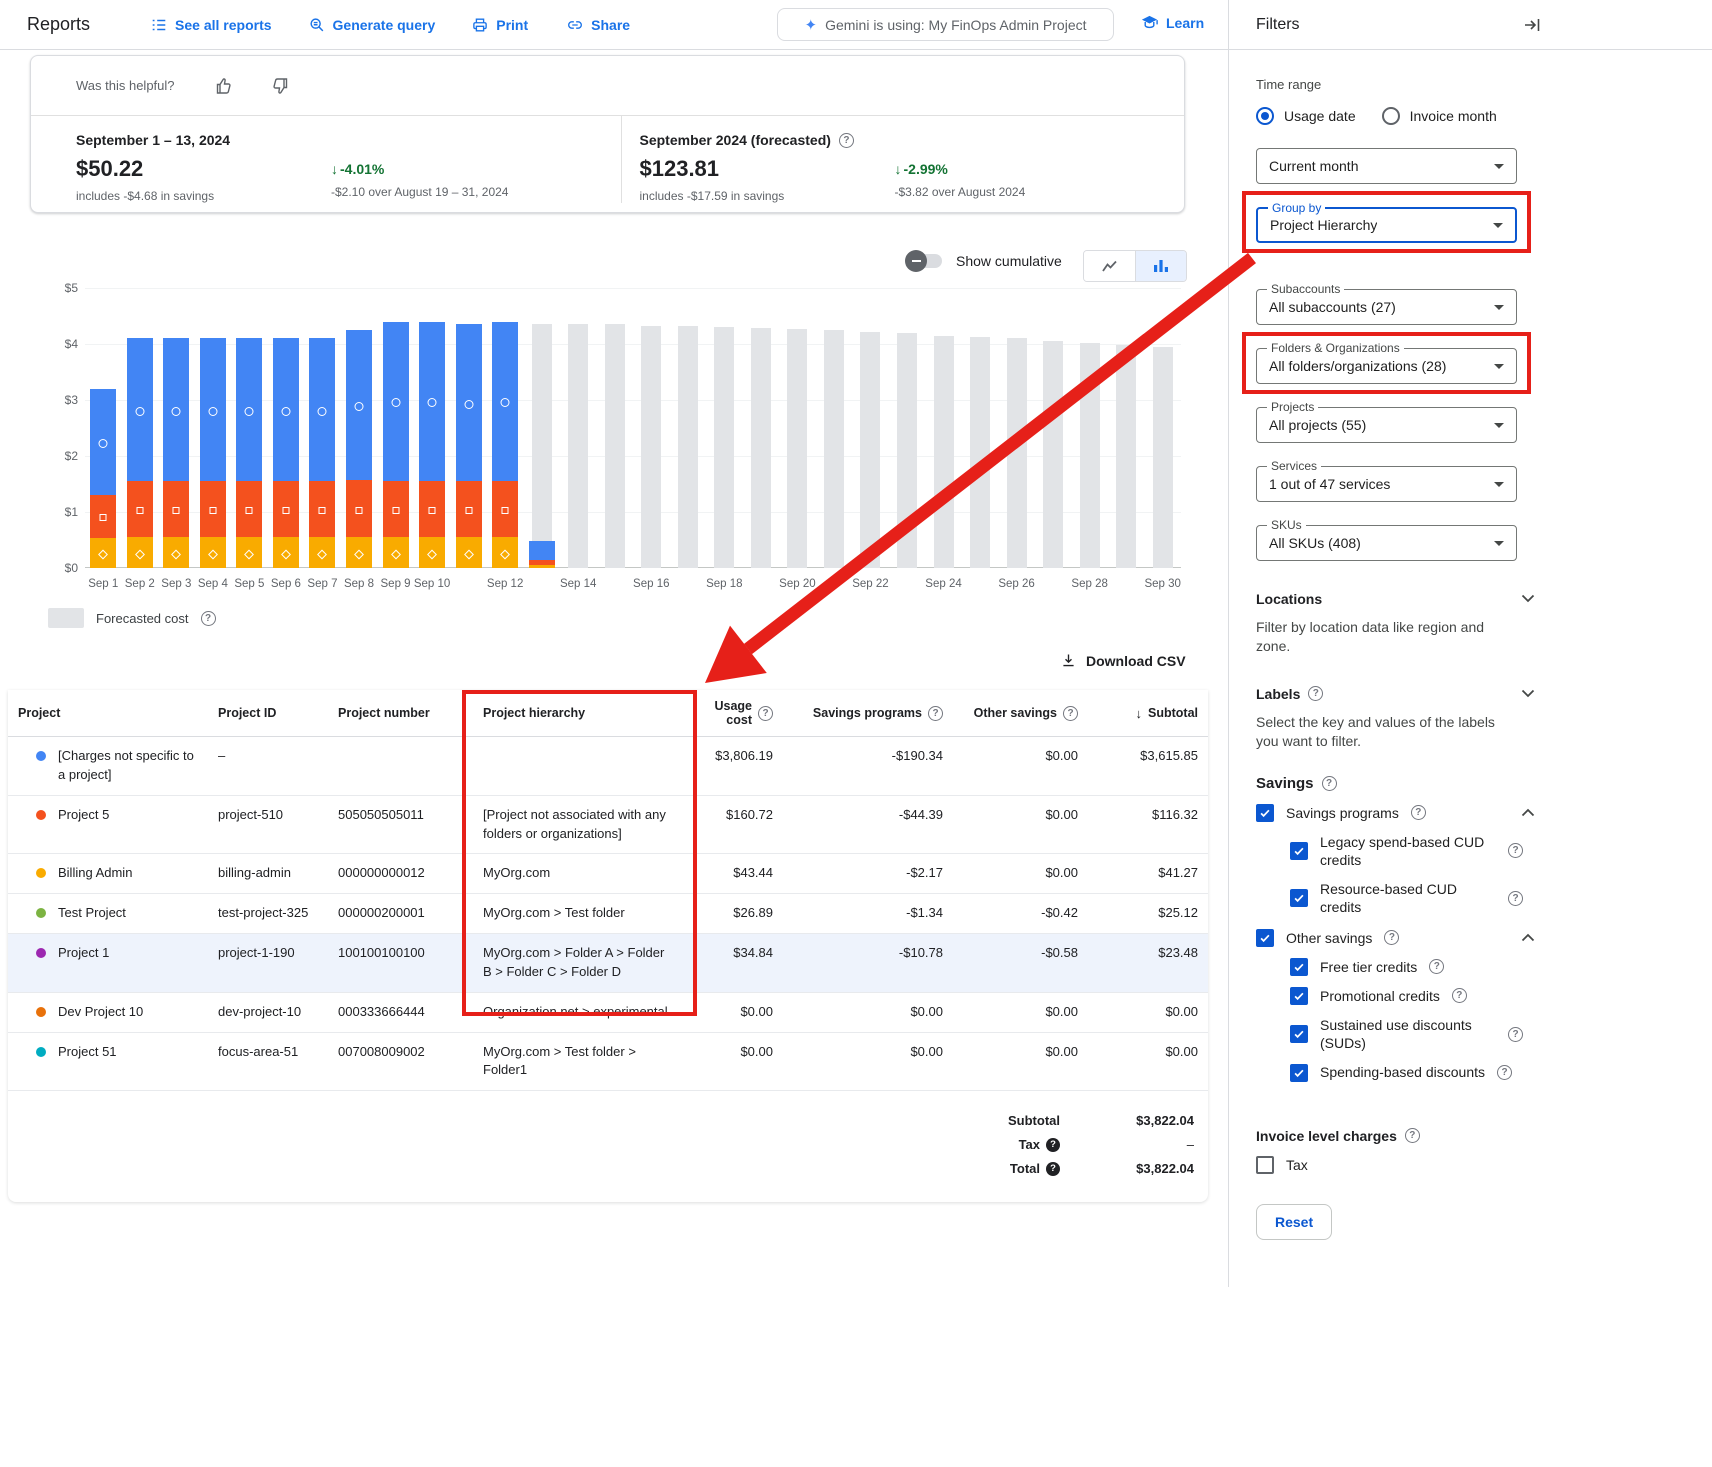 The height and width of the screenshot is (1467, 1712). I want to click on share-link: Share, so click(598, 25).